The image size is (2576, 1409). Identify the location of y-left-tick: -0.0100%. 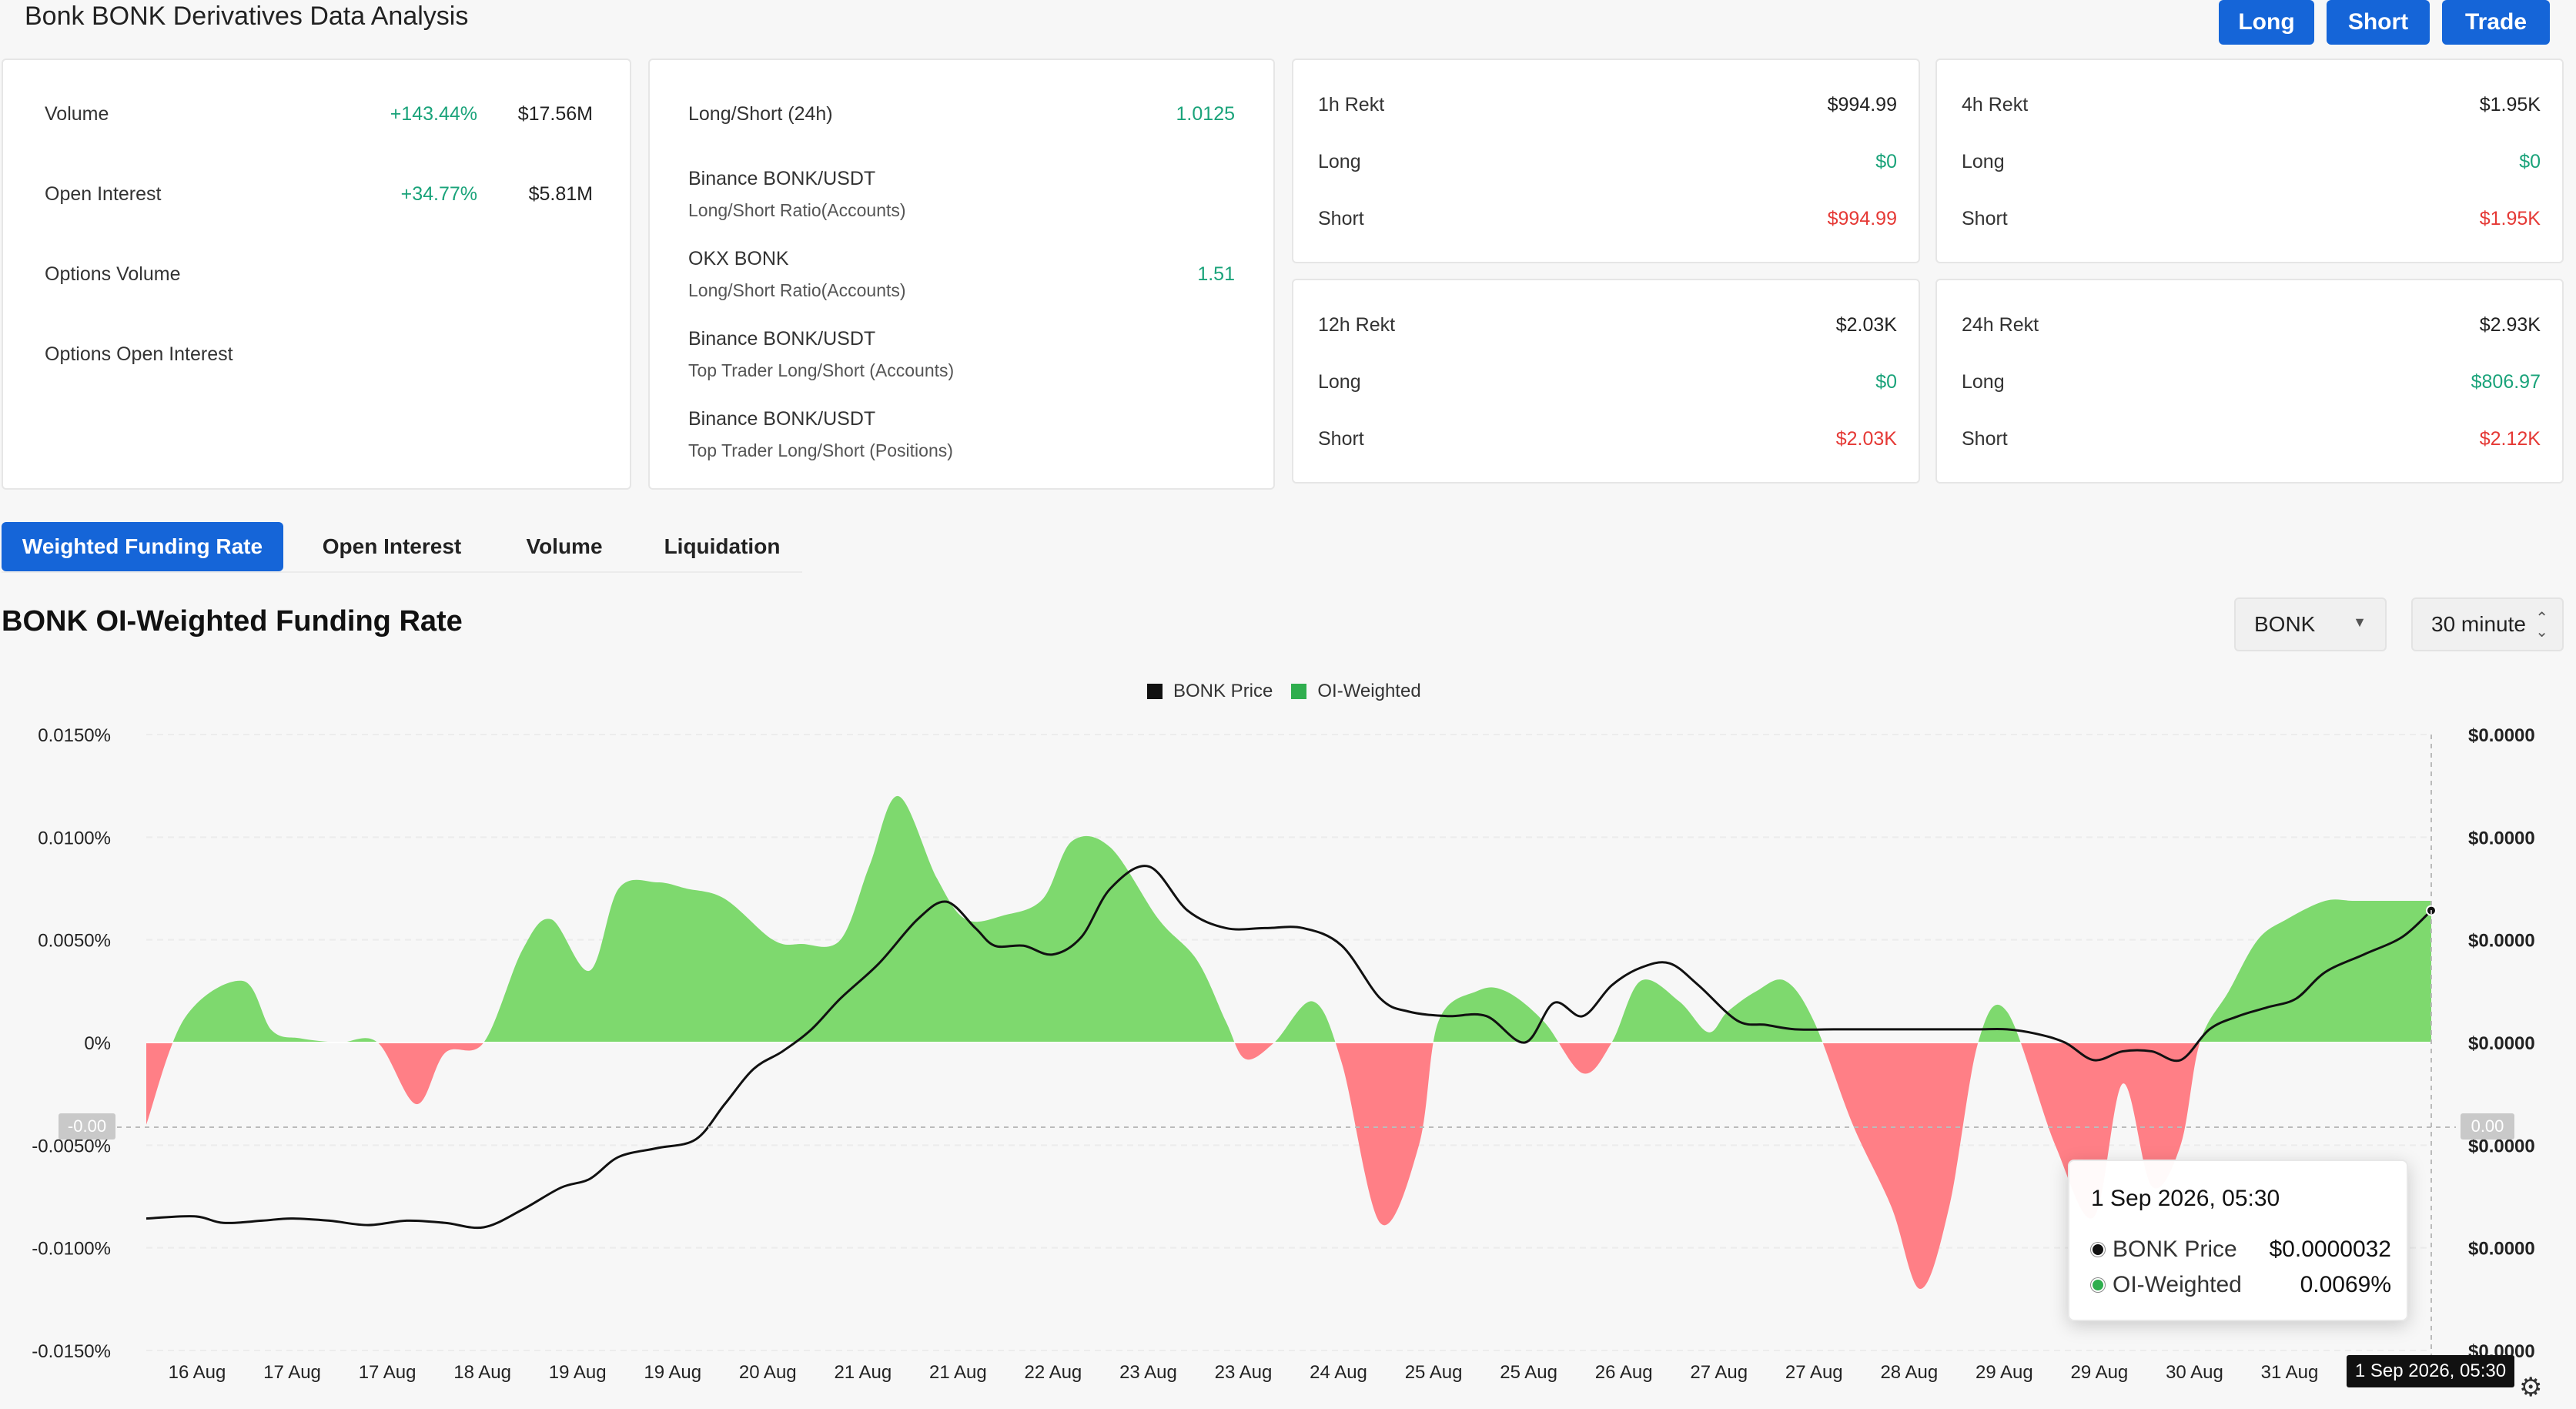
(71, 1249).